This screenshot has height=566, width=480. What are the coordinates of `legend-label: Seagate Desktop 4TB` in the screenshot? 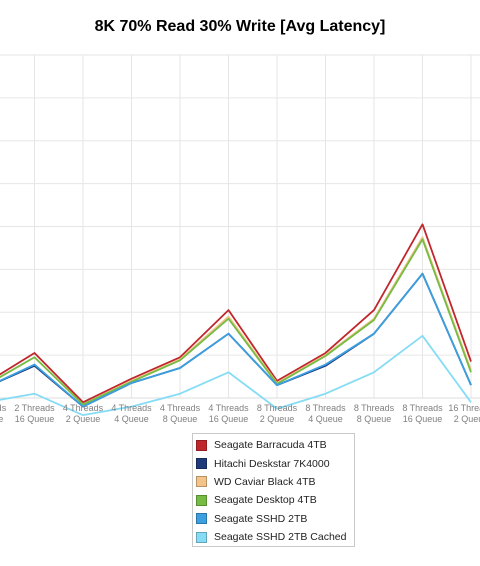 It's located at (265, 500).